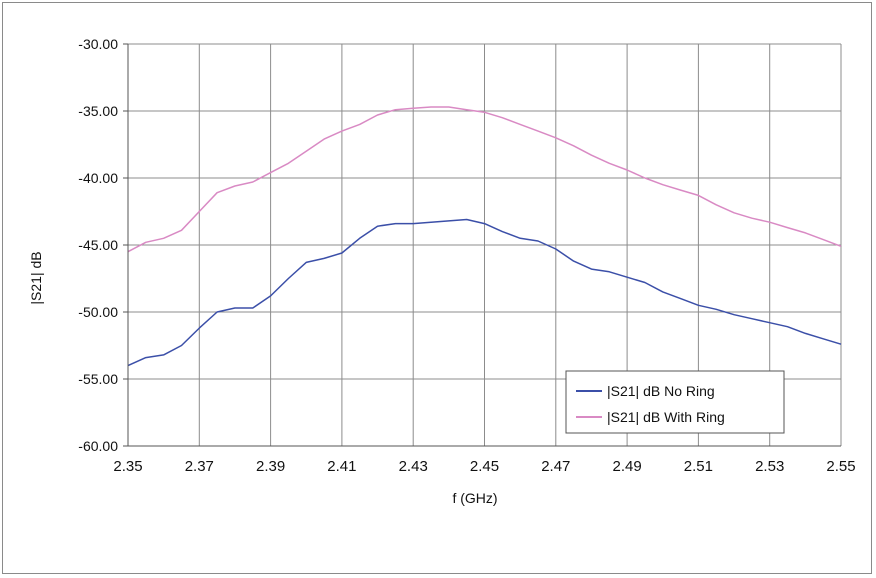 This screenshot has width=876, height=578. What do you see at coordinates (98, 111) in the screenshot?
I see `y-tick-label: -35.00` at bounding box center [98, 111].